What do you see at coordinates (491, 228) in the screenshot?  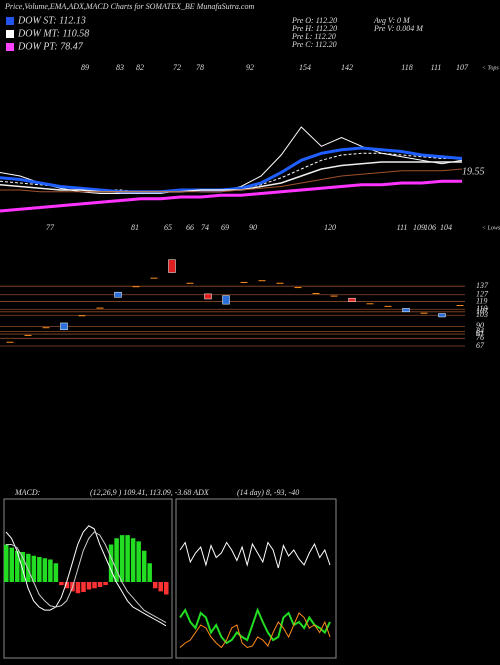 I see `lows-label: < Lows` at bounding box center [491, 228].